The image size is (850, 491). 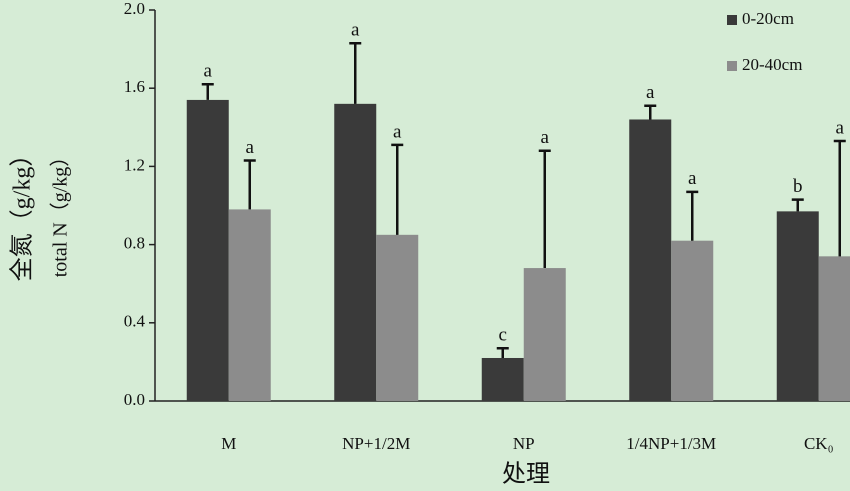 What do you see at coordinates (22, 212) in the screenshot?
I see `y-axis-title: 全氮（g/kg）` at bounding box center [22, 212].